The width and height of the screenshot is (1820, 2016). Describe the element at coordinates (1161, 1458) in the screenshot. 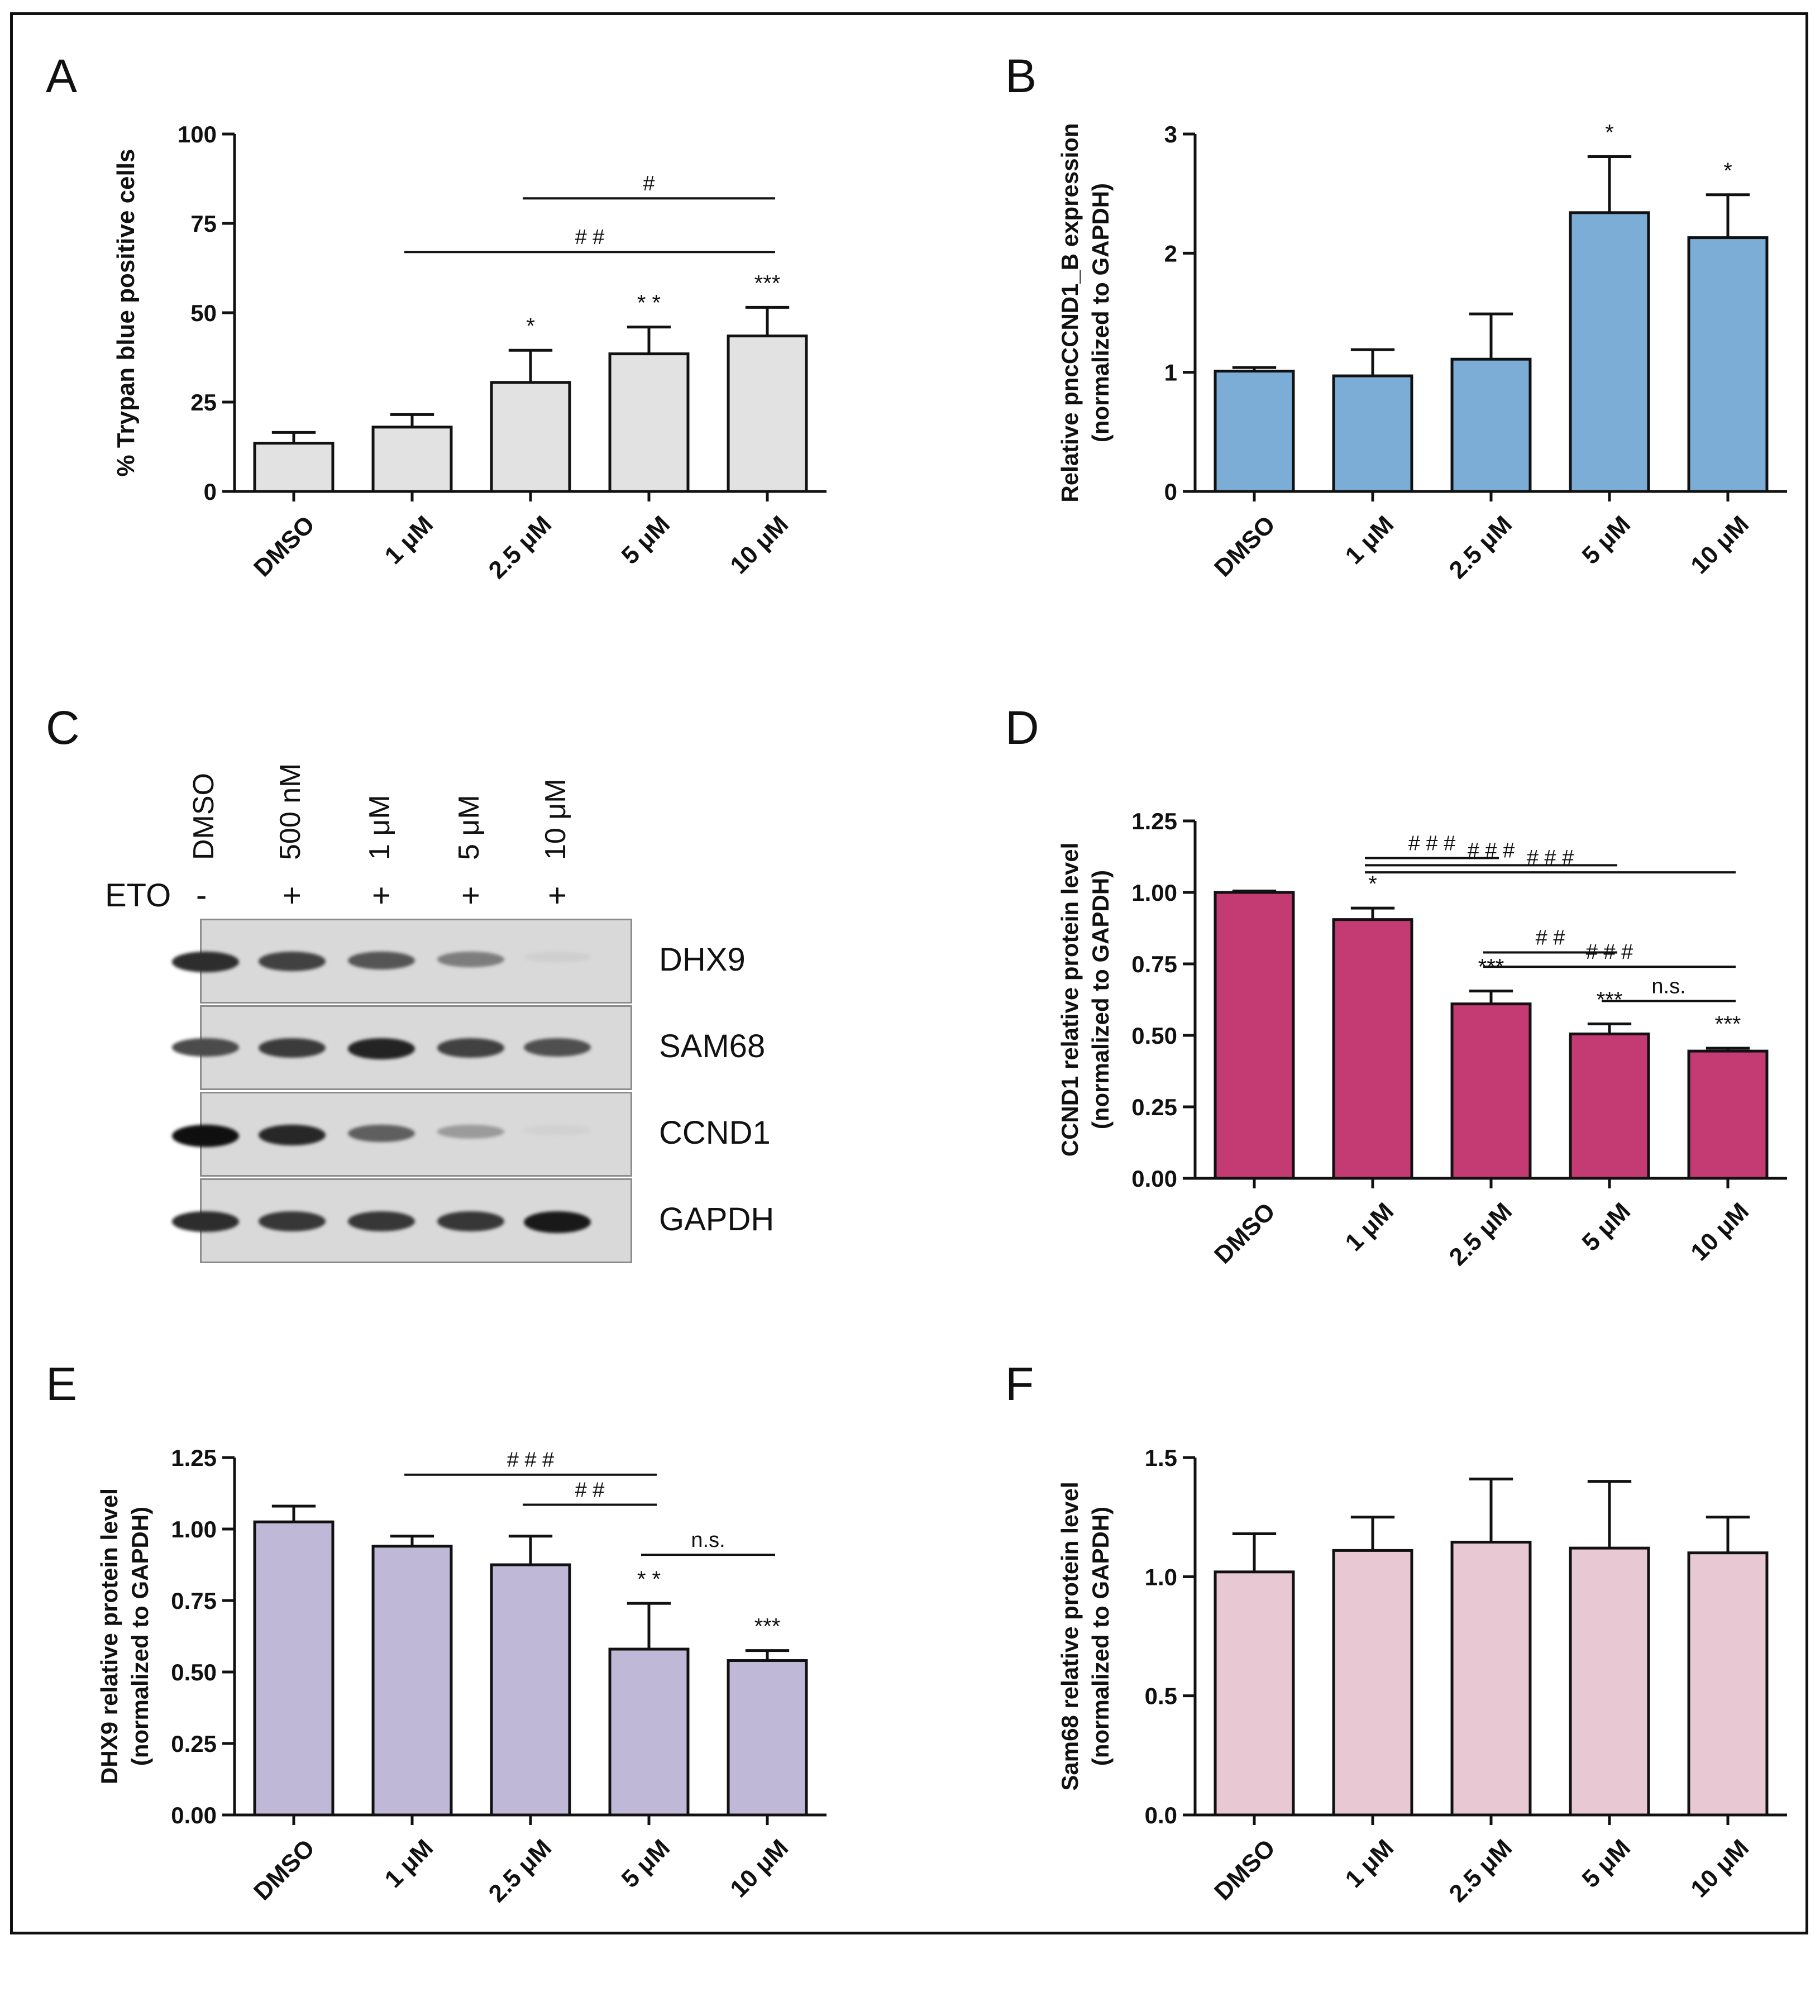

I see `y-tick-label: 1.5` at that location.